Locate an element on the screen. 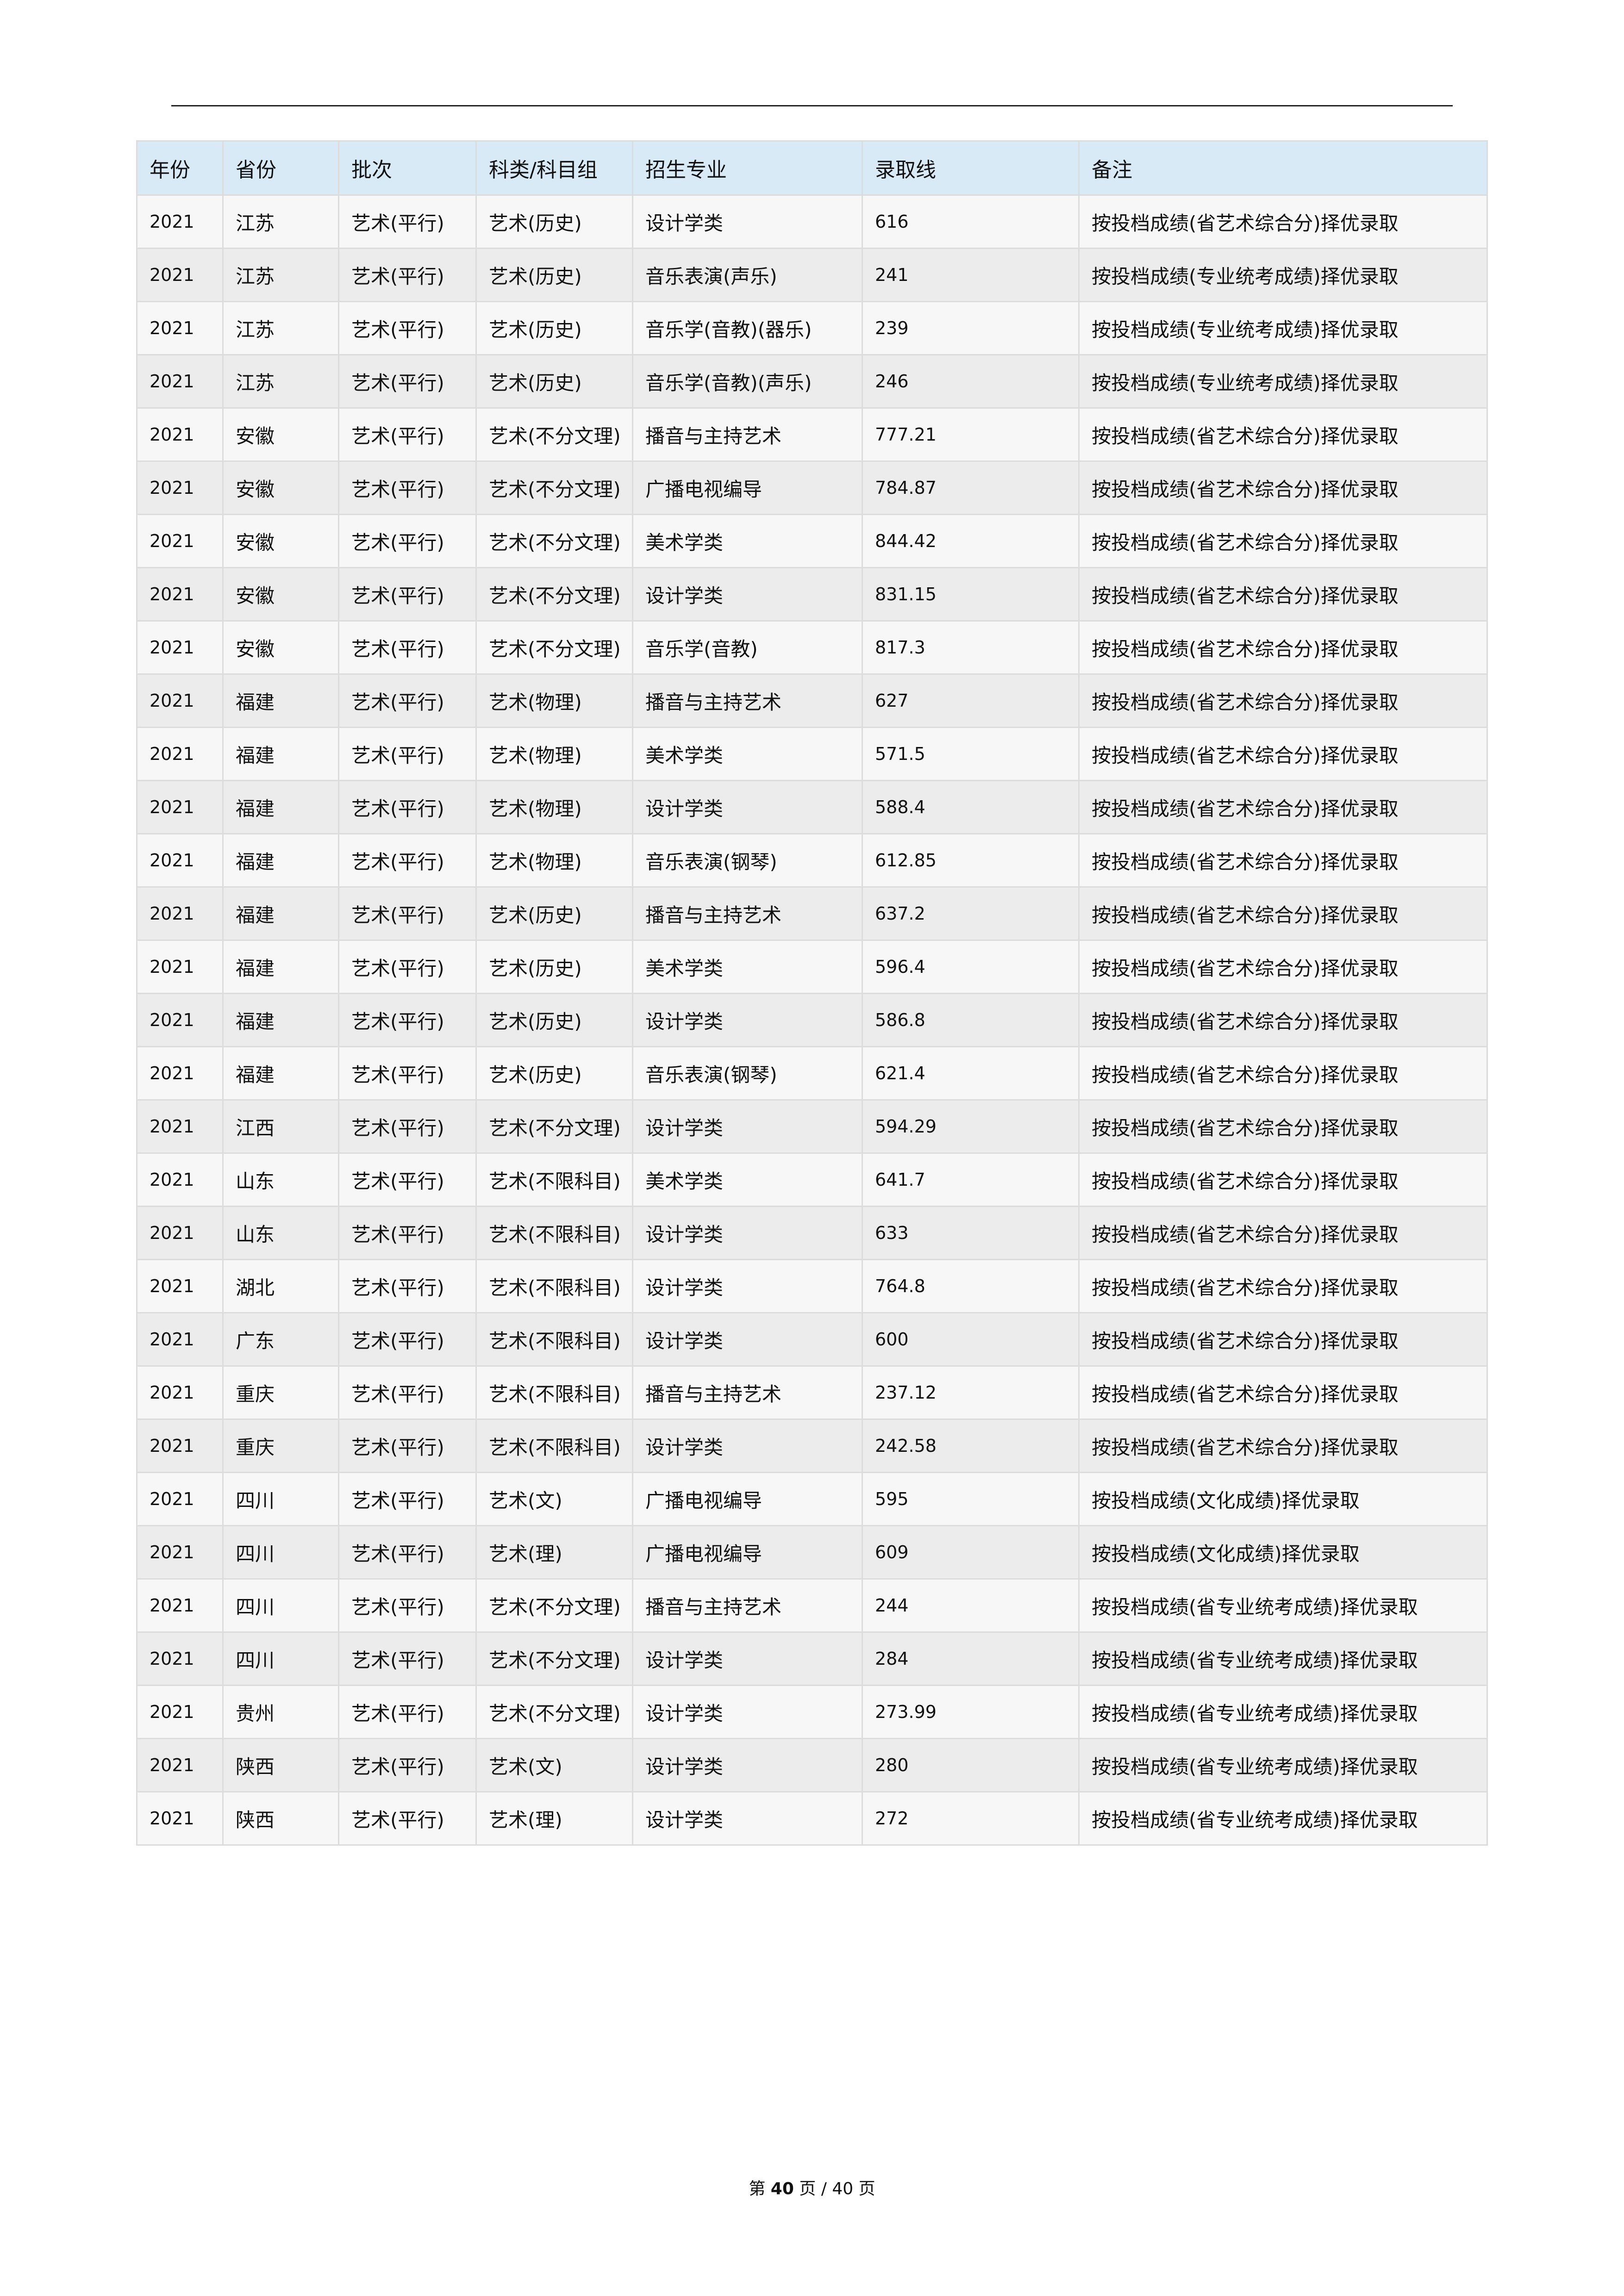 The image size is (1624, 2296). cell-province: 山东 is located at coordinates (280, 1179).